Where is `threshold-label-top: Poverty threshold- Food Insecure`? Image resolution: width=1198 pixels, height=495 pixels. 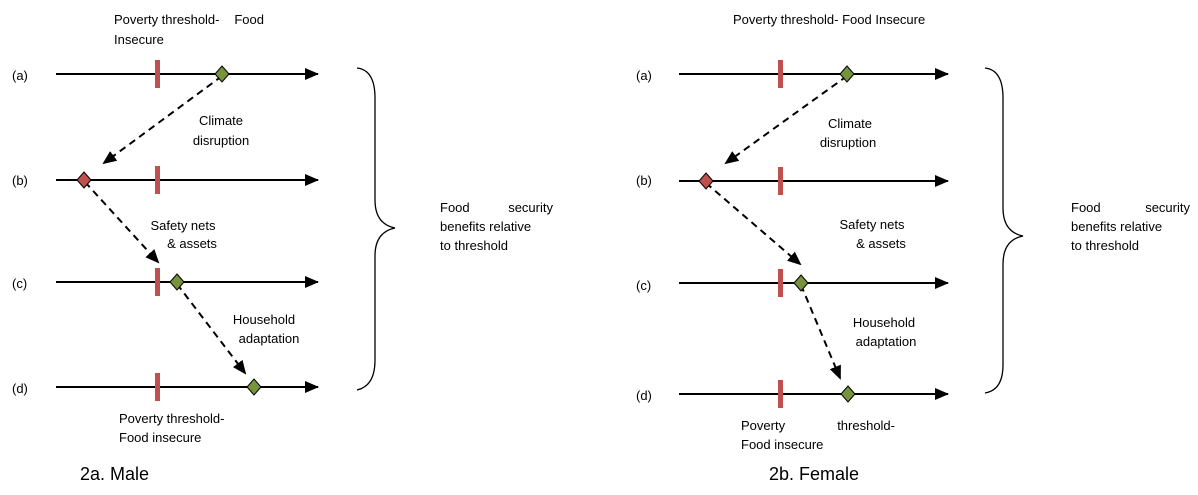
threshold-label-top: Poverty threshold- Food Insecure is located at coordinates (829, 19).